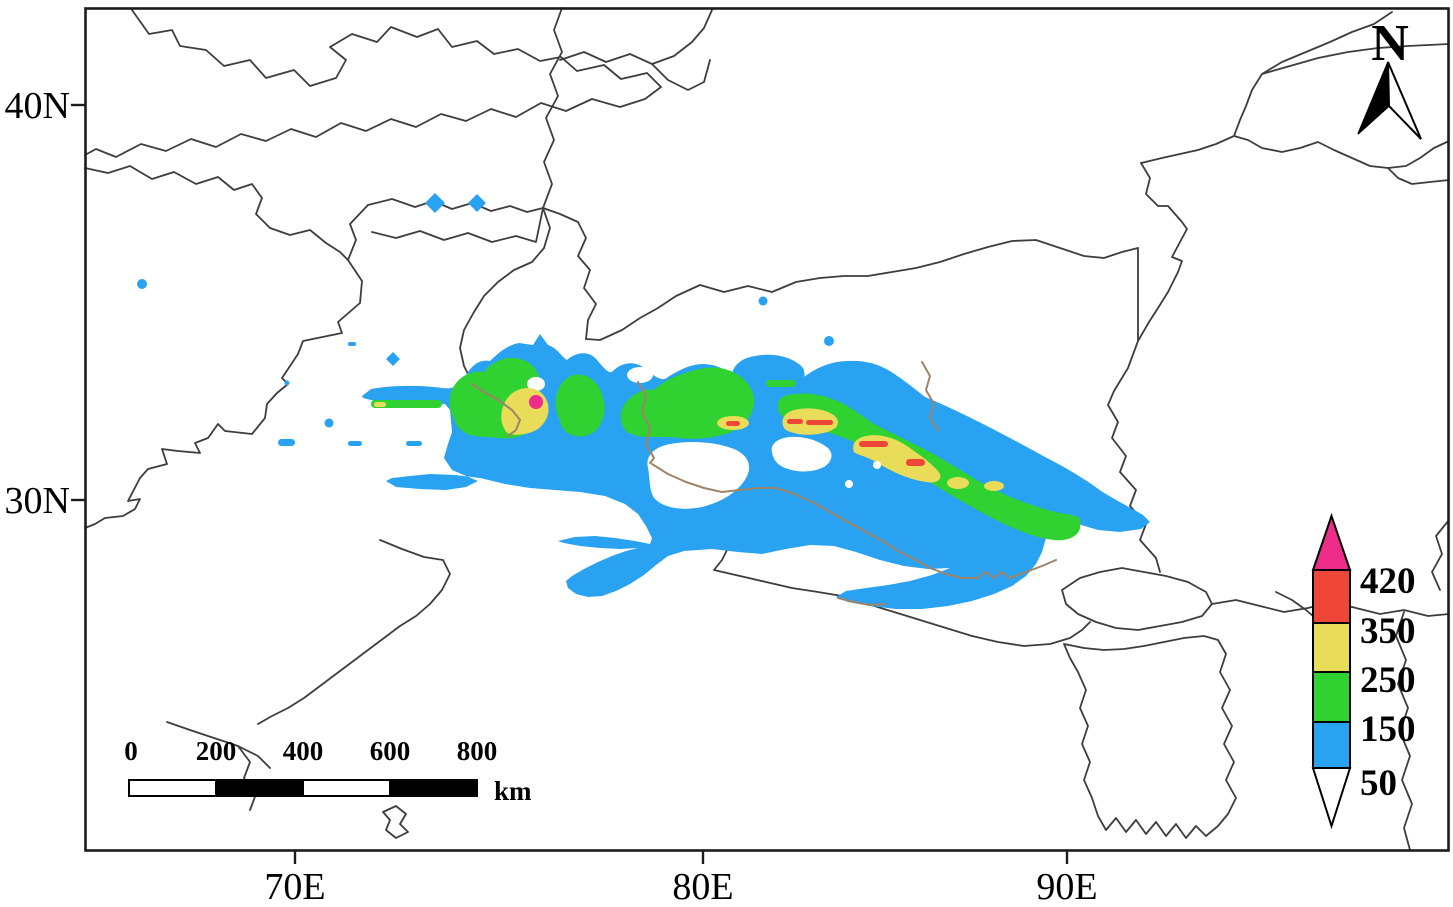 Image resolution: width=1453 pixels, height=907 pixels. What do you see at coordinates (636, 50) in the screenshot?
I see `border-tianshan-ne` at bounding box center [636, 50].